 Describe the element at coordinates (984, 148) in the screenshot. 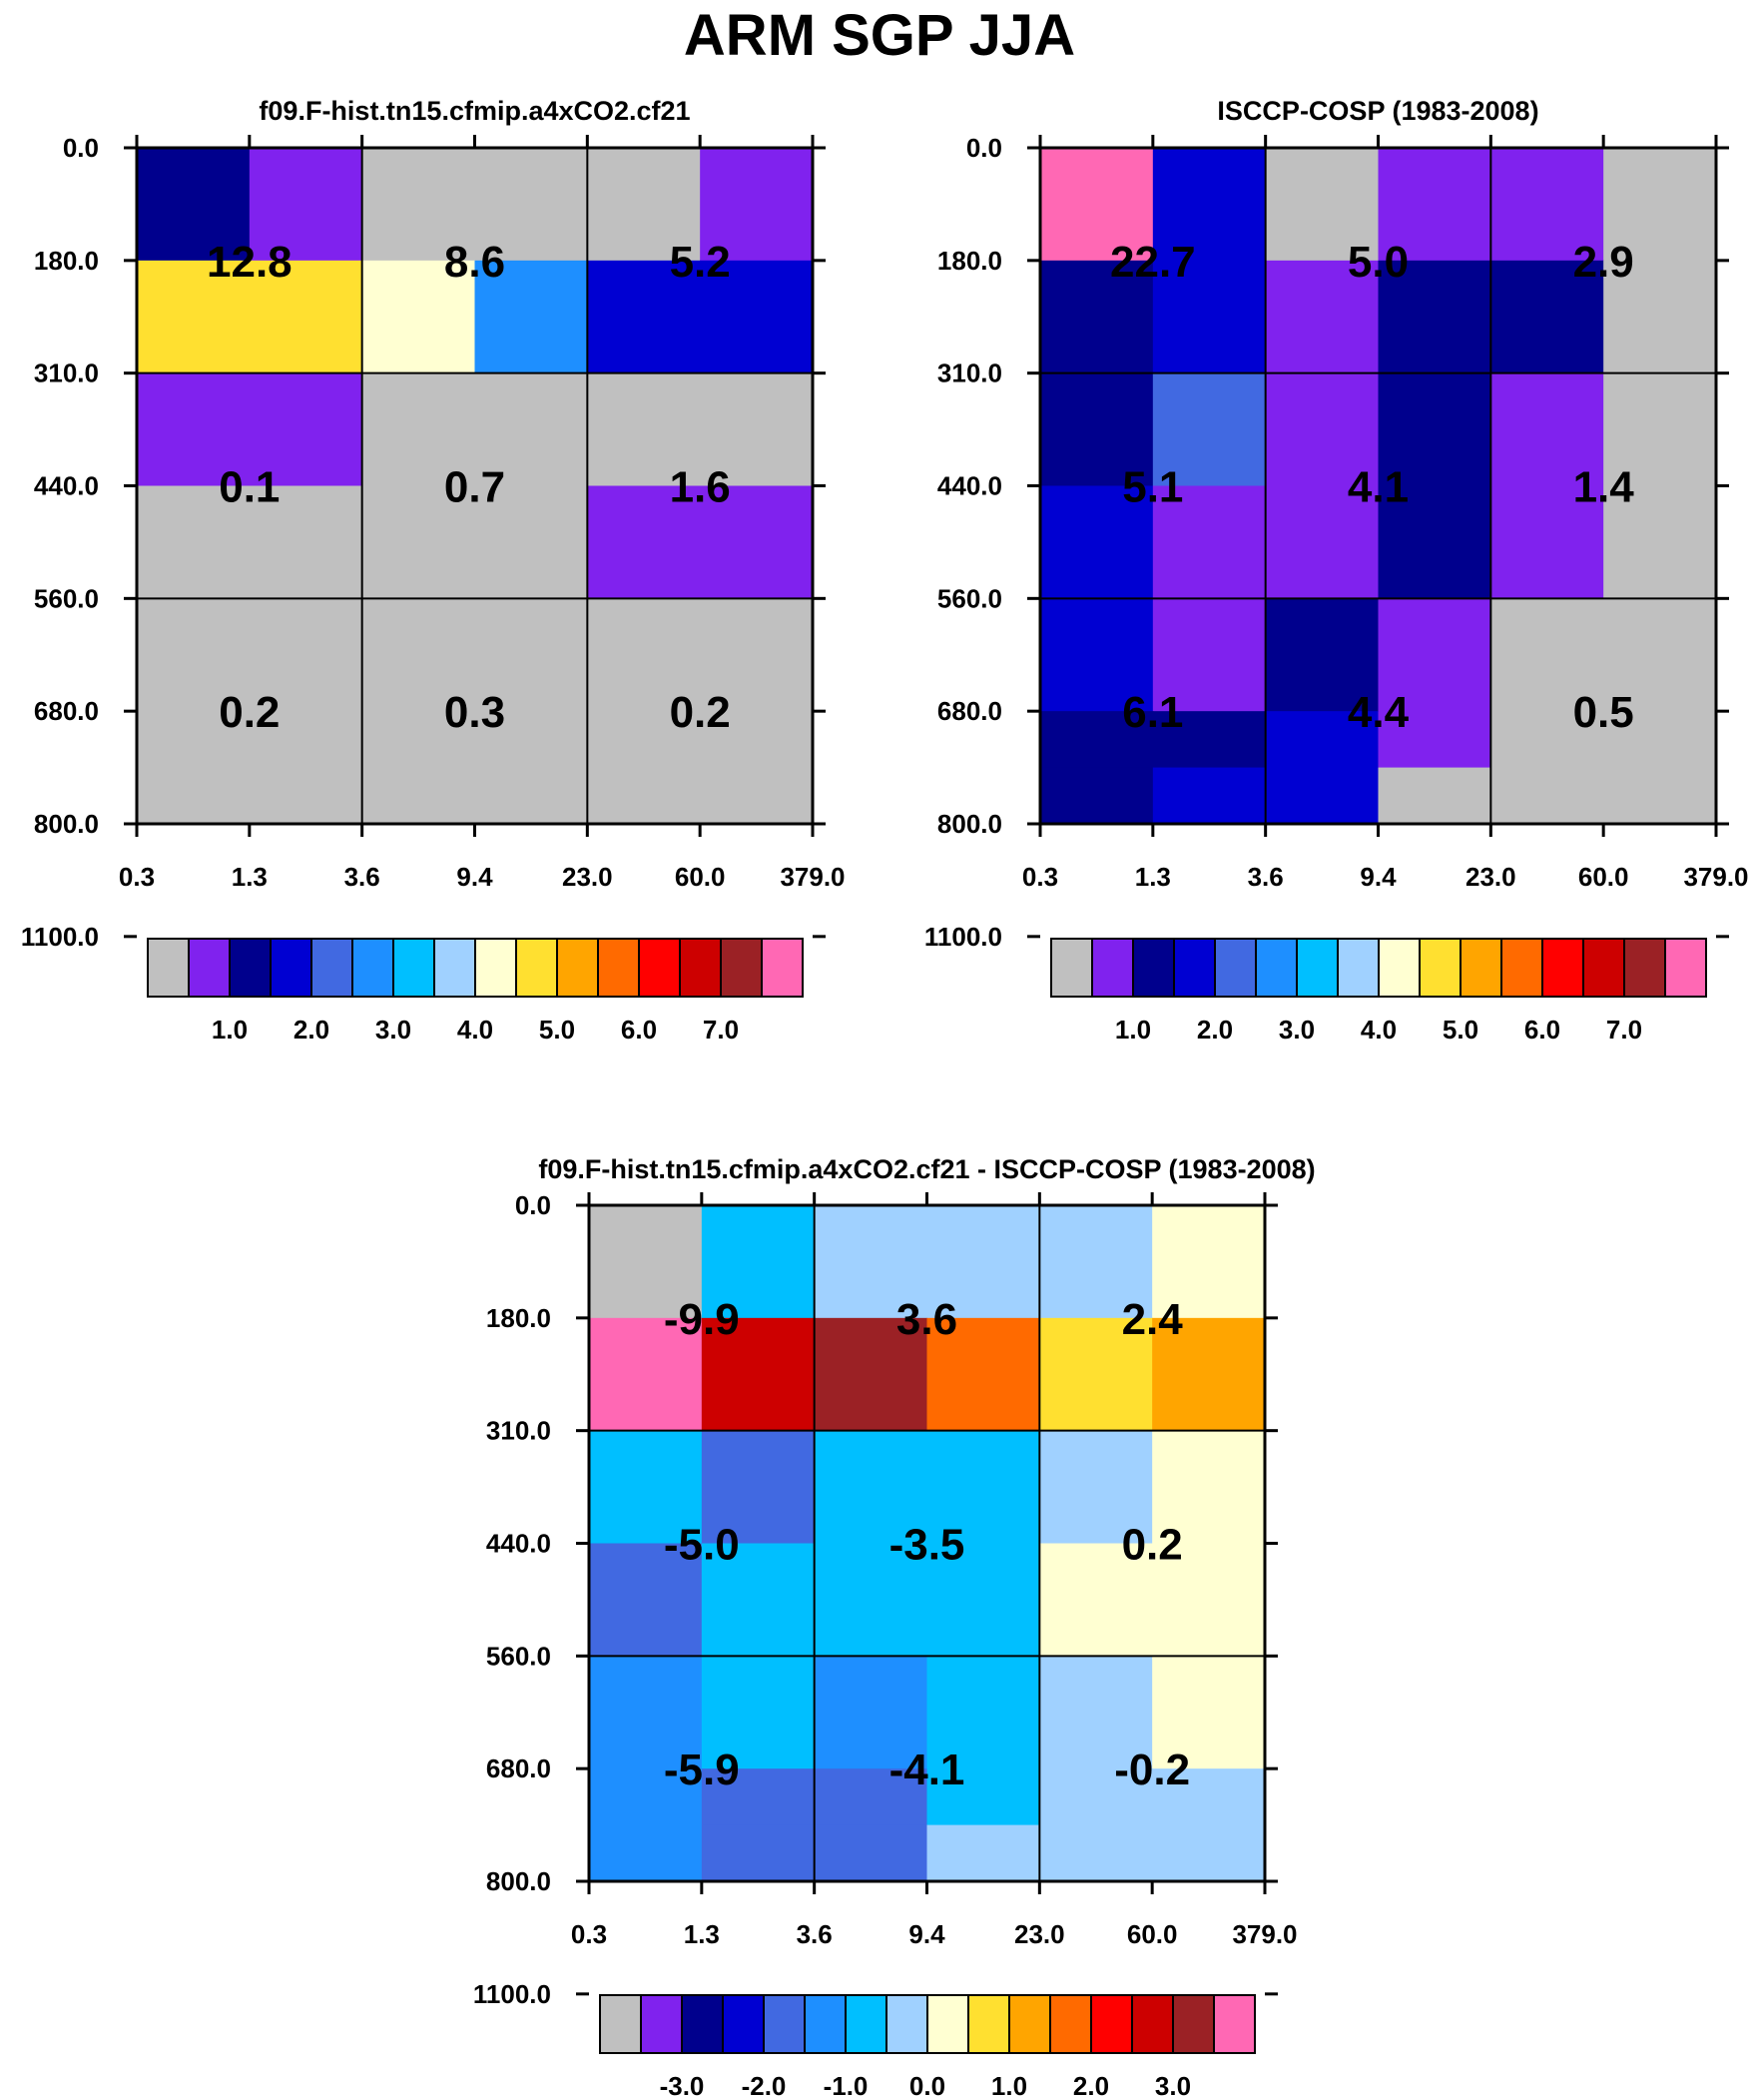

I see `y-tick-label: 0.0` at that location.